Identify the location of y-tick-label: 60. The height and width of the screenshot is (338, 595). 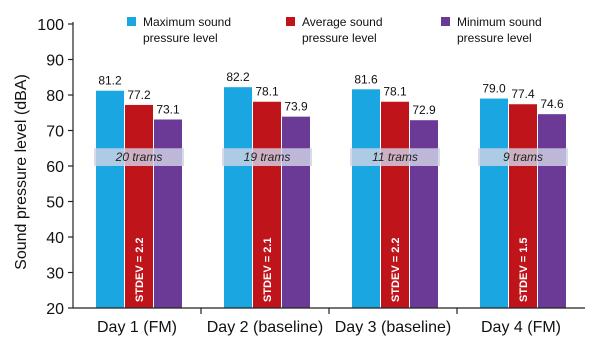
(55, 167).